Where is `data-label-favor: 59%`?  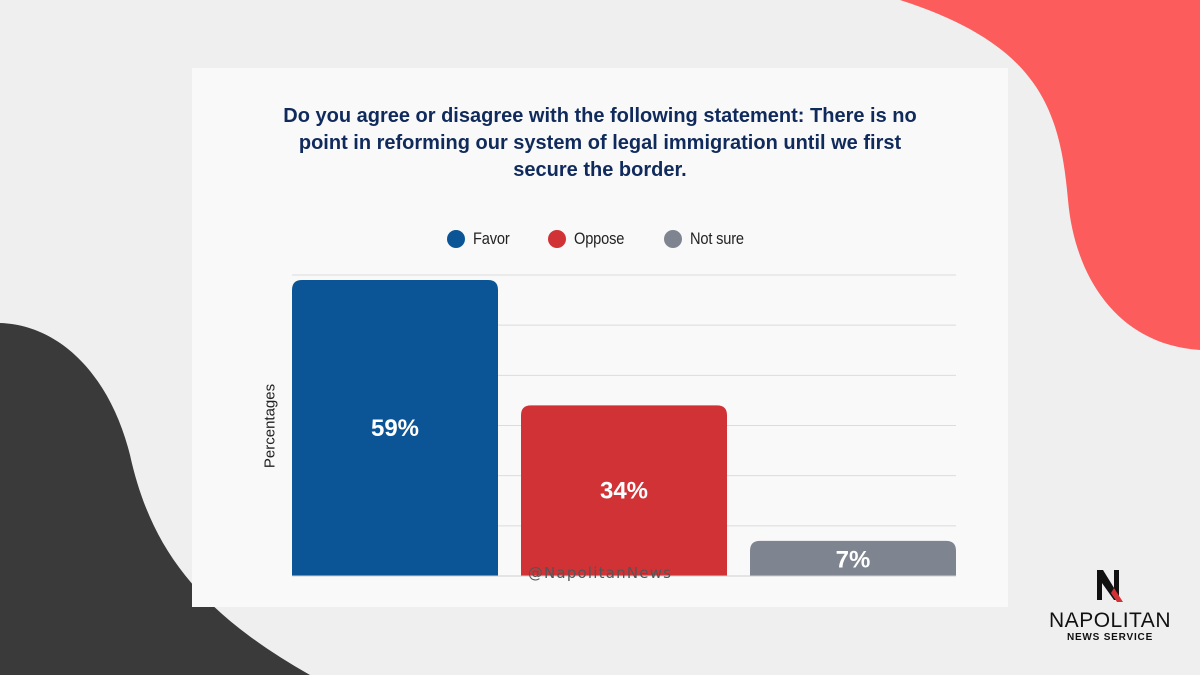 data-label-favor: 59% is located at coordinates (395, 428).